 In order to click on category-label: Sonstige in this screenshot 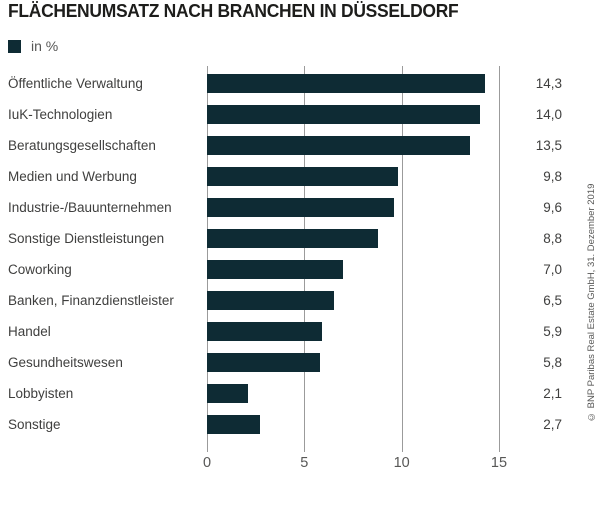, I will do `click(34, 424)`.